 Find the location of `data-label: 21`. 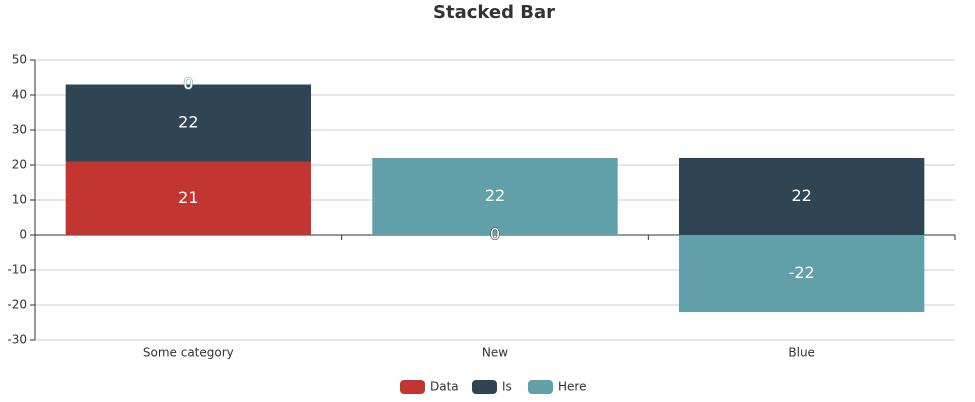

data-label: 21 is located at coordinates (188, 197).